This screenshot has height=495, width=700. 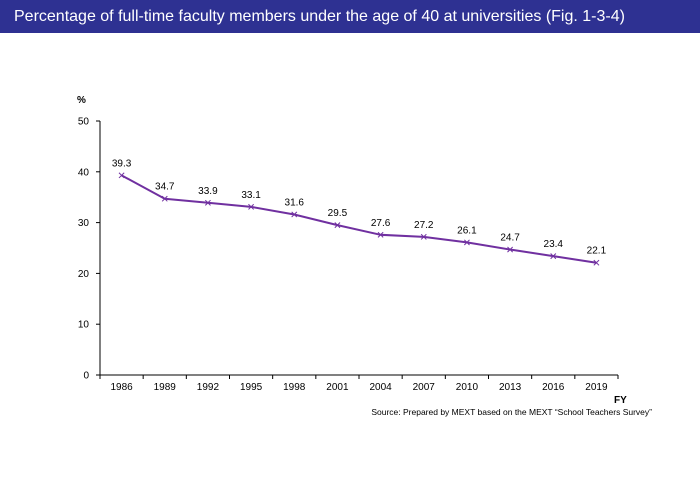 What do you see at coordinates (121, 387) in the screenshot?
I see `x-tick-label: 1986` at bounding box center [121, 387].